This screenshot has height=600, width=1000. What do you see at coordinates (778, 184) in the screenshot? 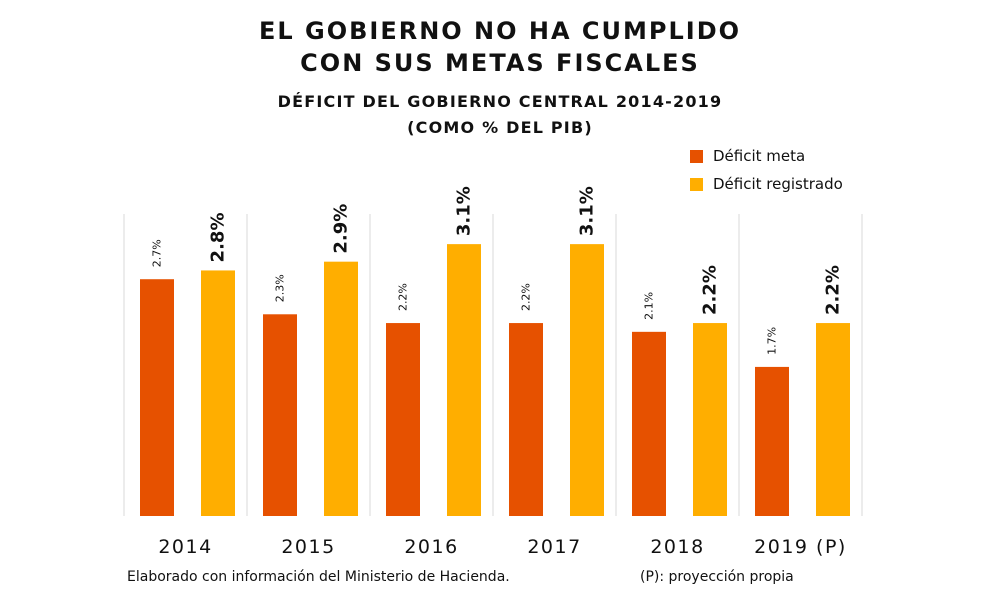
I see `legend-label-registrado: Déficit registrado` at bounding box center [778, 184].